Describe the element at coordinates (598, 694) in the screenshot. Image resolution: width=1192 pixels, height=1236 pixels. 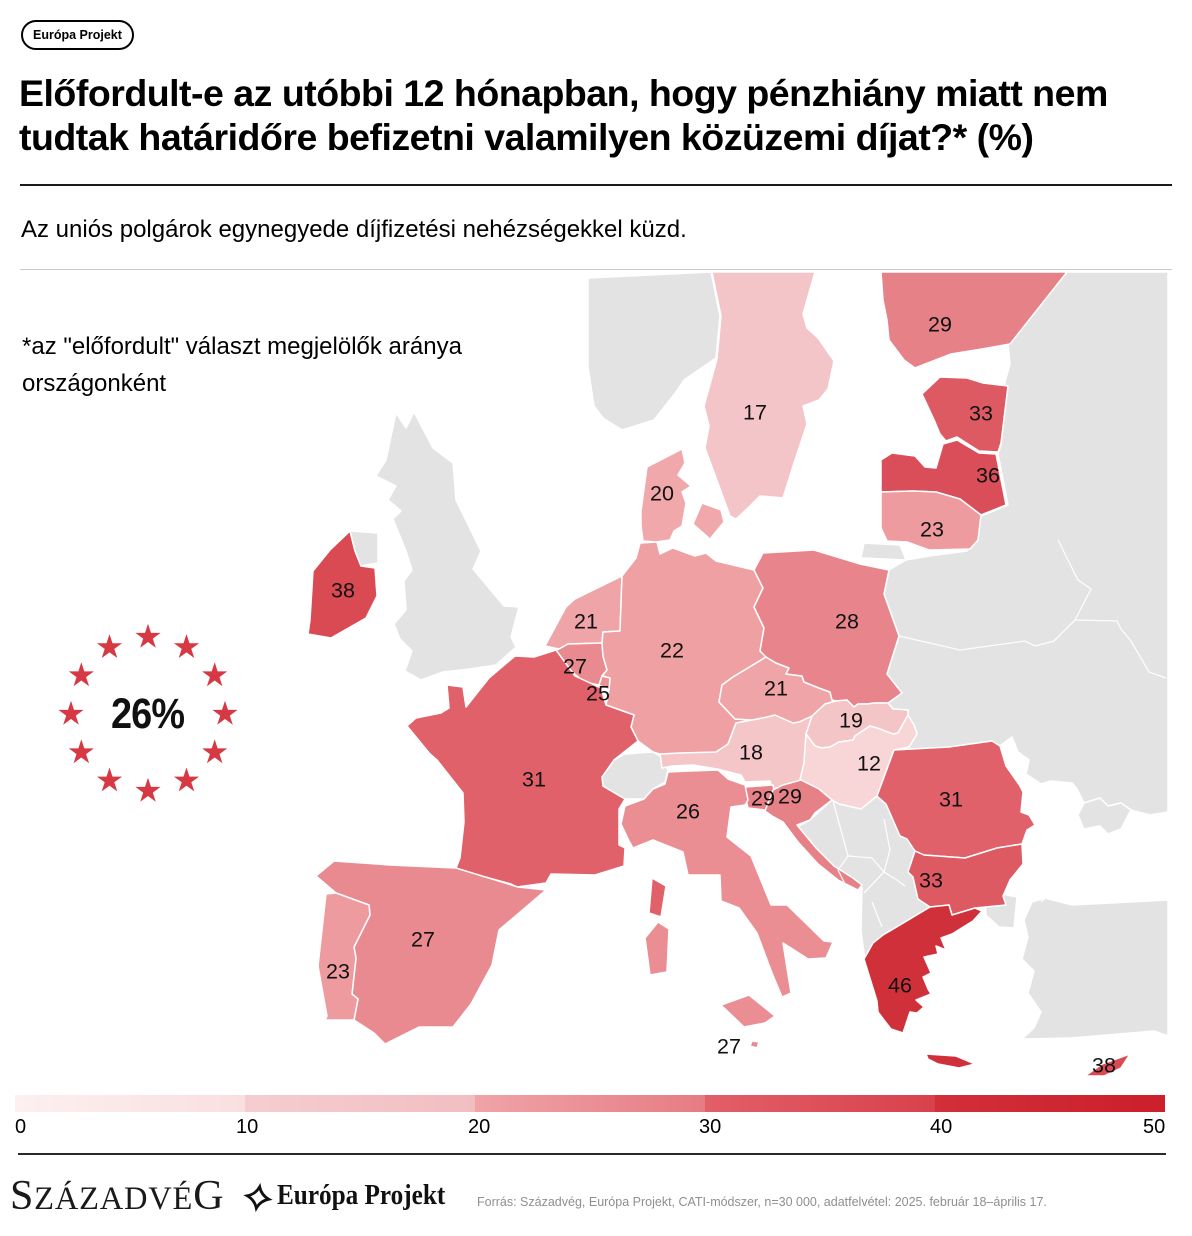
I see `svg-text: 25` at that location.